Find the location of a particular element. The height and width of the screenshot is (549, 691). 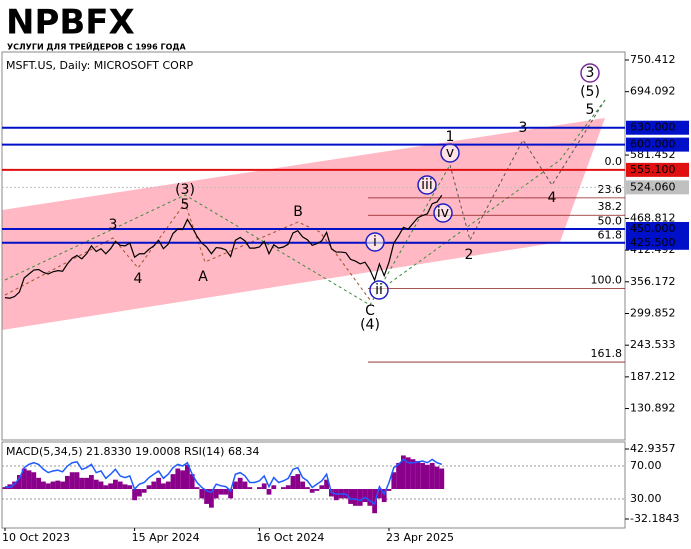

indicator-pane-frame is located at coordinates (313, 485).